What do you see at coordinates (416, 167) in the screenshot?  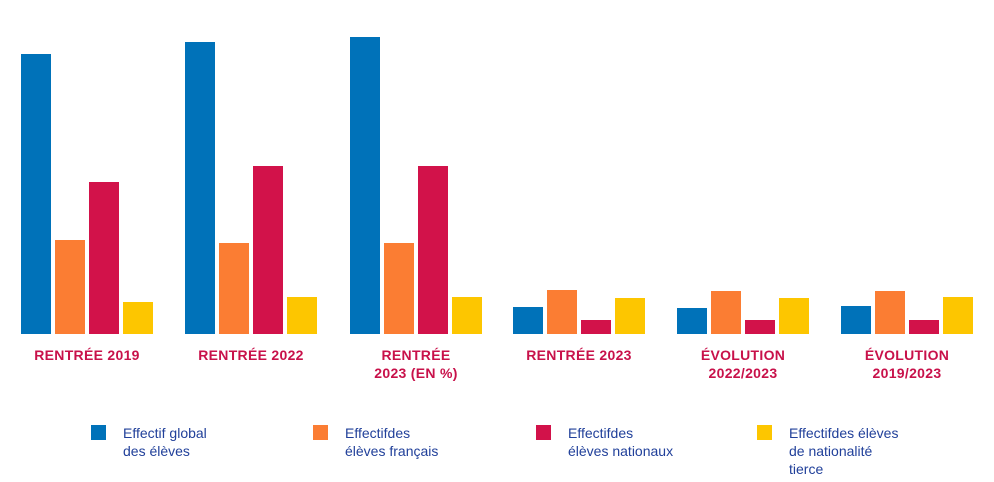 I see `bar-group-rentree-2023-en` at bounding box center [416, 167].